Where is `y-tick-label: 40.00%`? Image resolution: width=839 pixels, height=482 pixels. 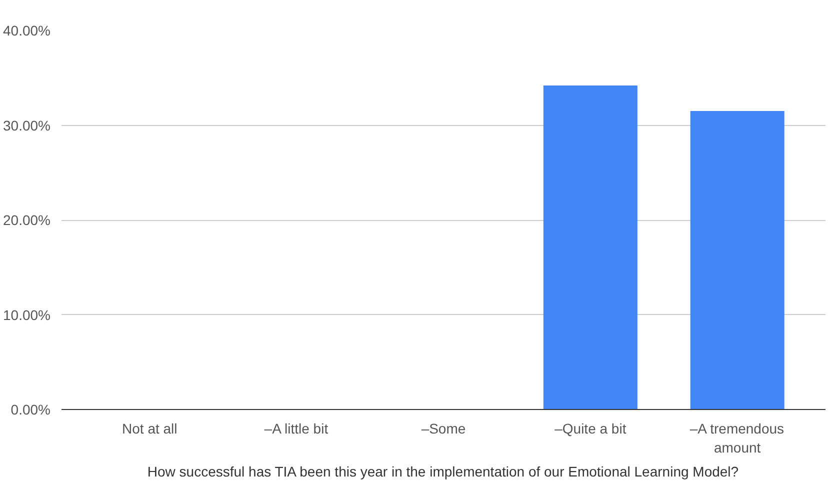
y-tick-label: 40.00% is located at coordinates (26, 30).